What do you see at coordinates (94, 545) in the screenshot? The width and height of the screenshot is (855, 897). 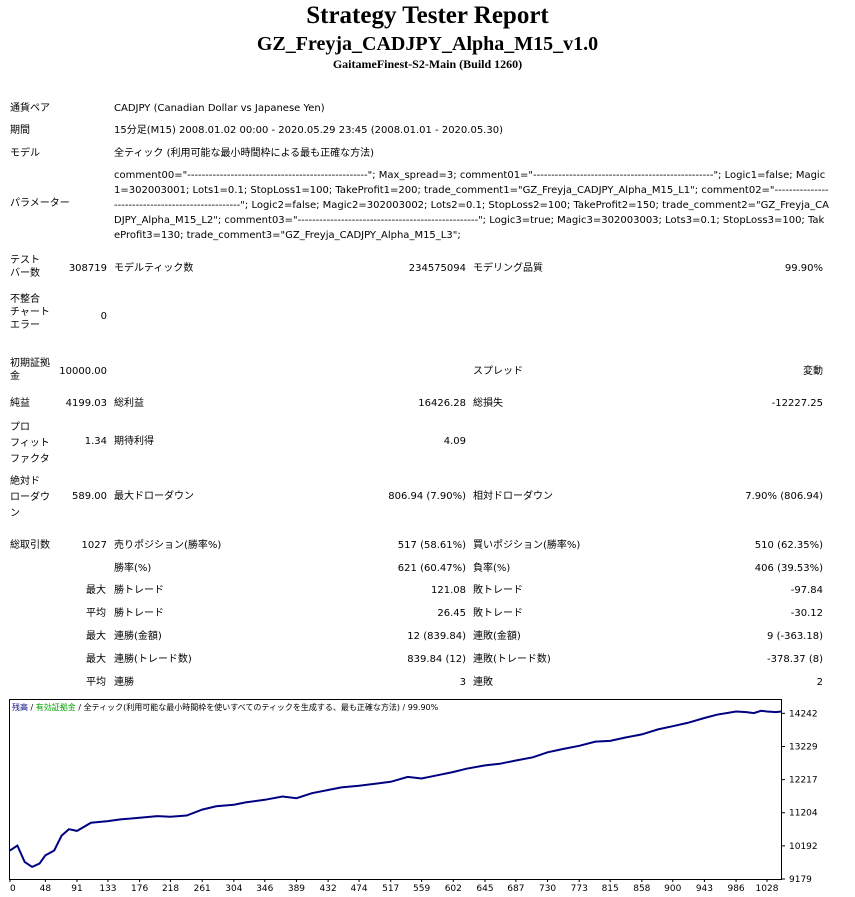 I see `trades-value: 1027` at bounding box center [94, 545].